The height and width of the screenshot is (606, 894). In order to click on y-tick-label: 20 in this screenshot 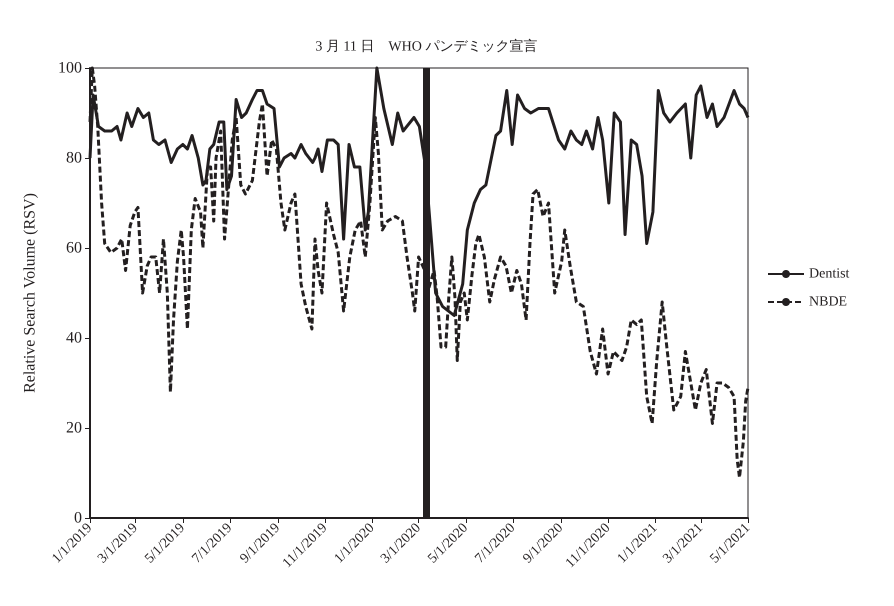, I will do `click(74, 428)`.